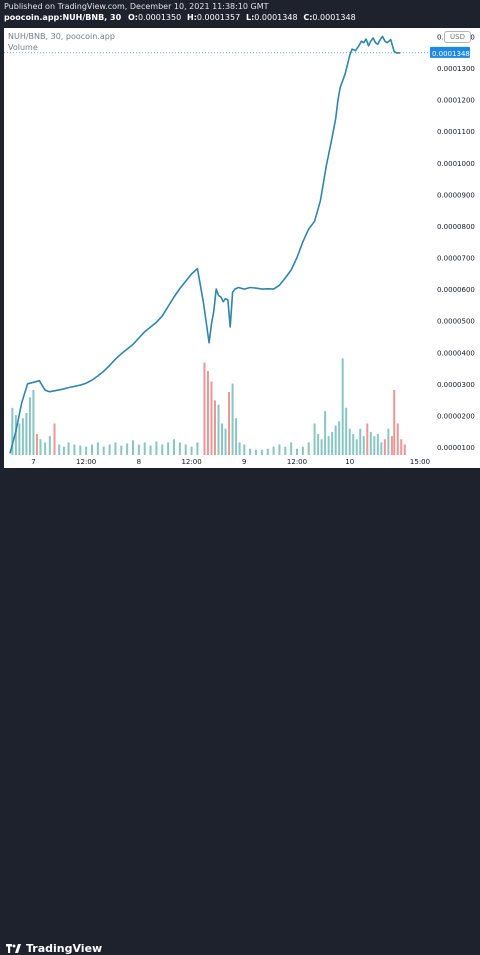 This screenshot has width=480, height=955. I want to click on last-price-tag, so click(450, 52).